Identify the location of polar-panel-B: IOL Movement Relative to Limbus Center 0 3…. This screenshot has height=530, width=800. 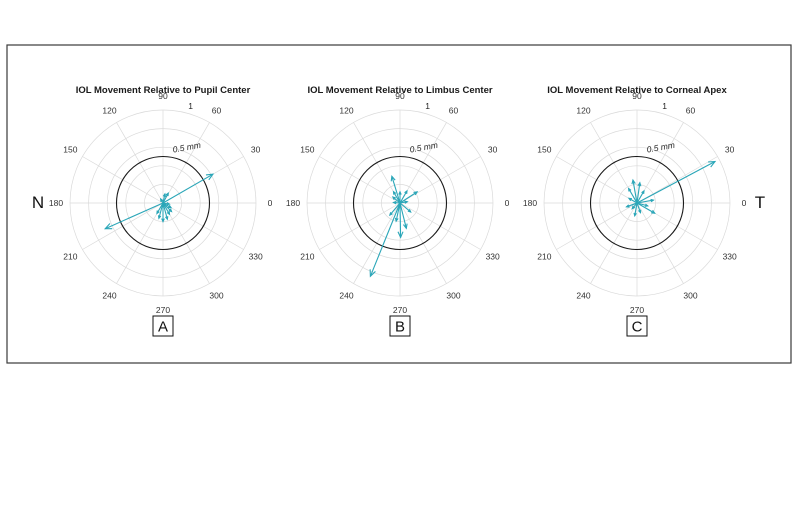
(398, 211).